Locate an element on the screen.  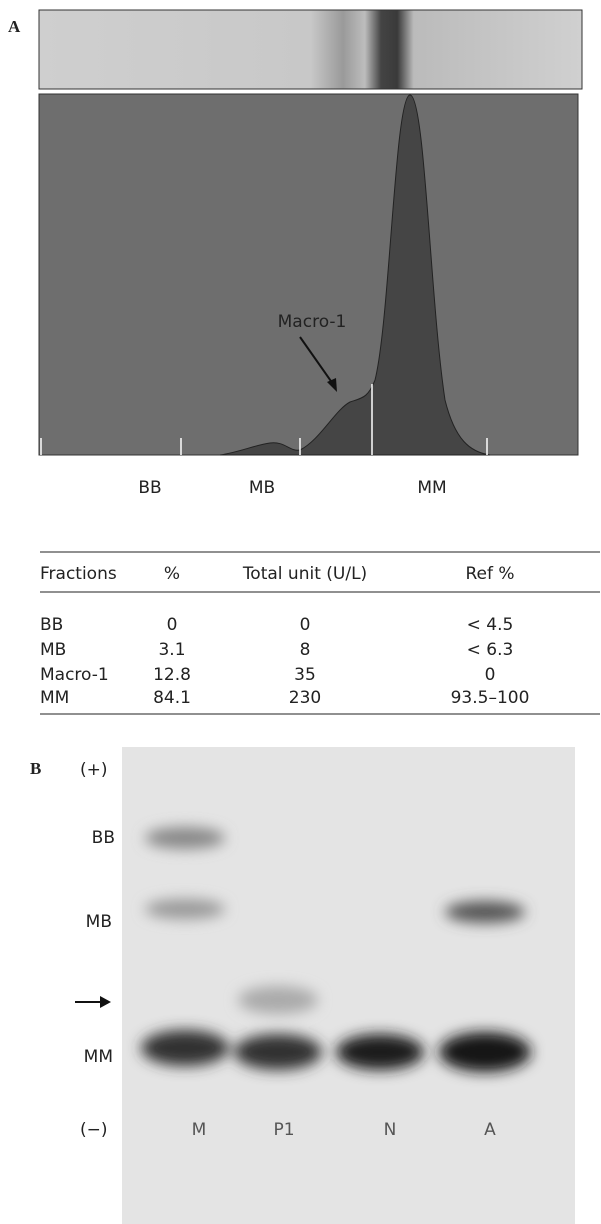
table-cell: MB is located at coordinates (53, 650).